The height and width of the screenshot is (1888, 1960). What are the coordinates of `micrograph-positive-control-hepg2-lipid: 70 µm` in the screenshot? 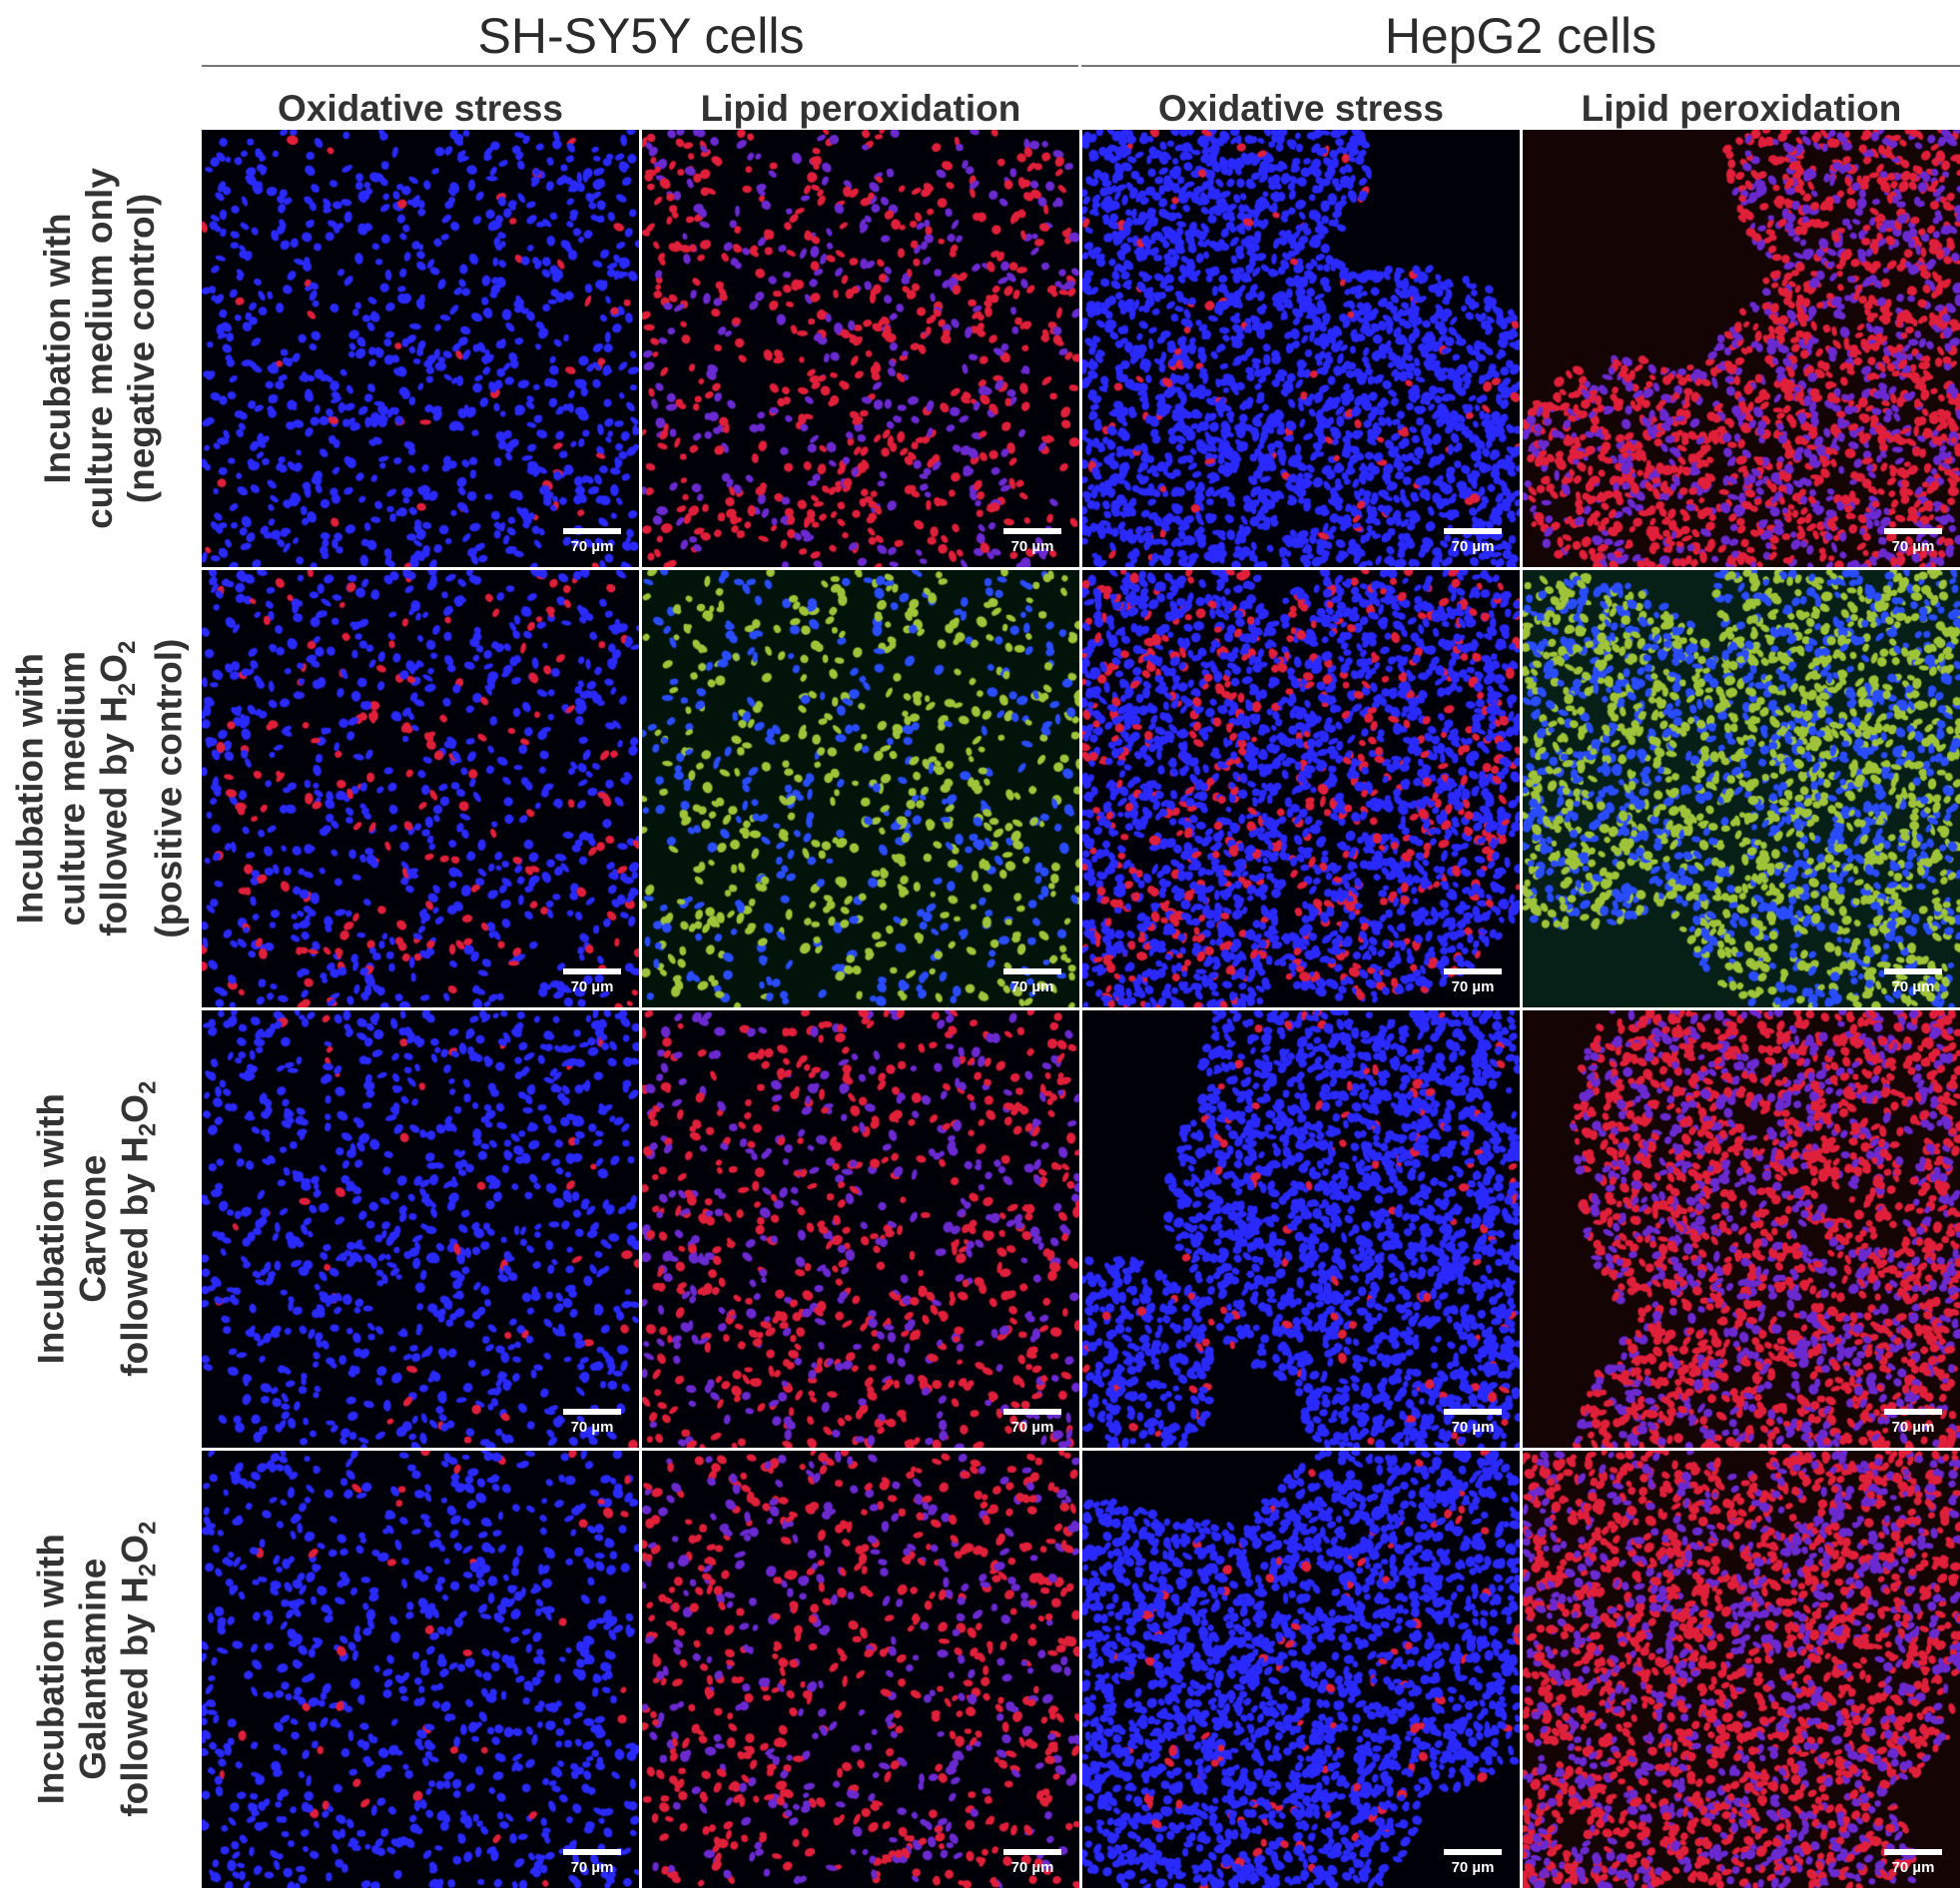 It's located at (1741, 789).